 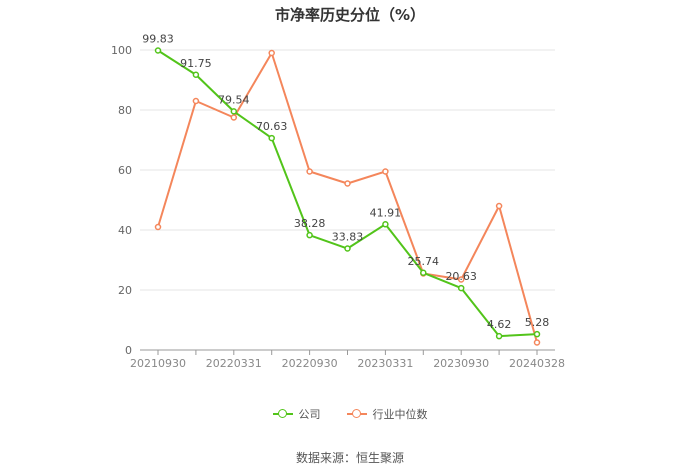 What do you see at coordinates (537, 322) in the screenshot?
I see `data-label: 5.28` at bounding box center [537, 322].